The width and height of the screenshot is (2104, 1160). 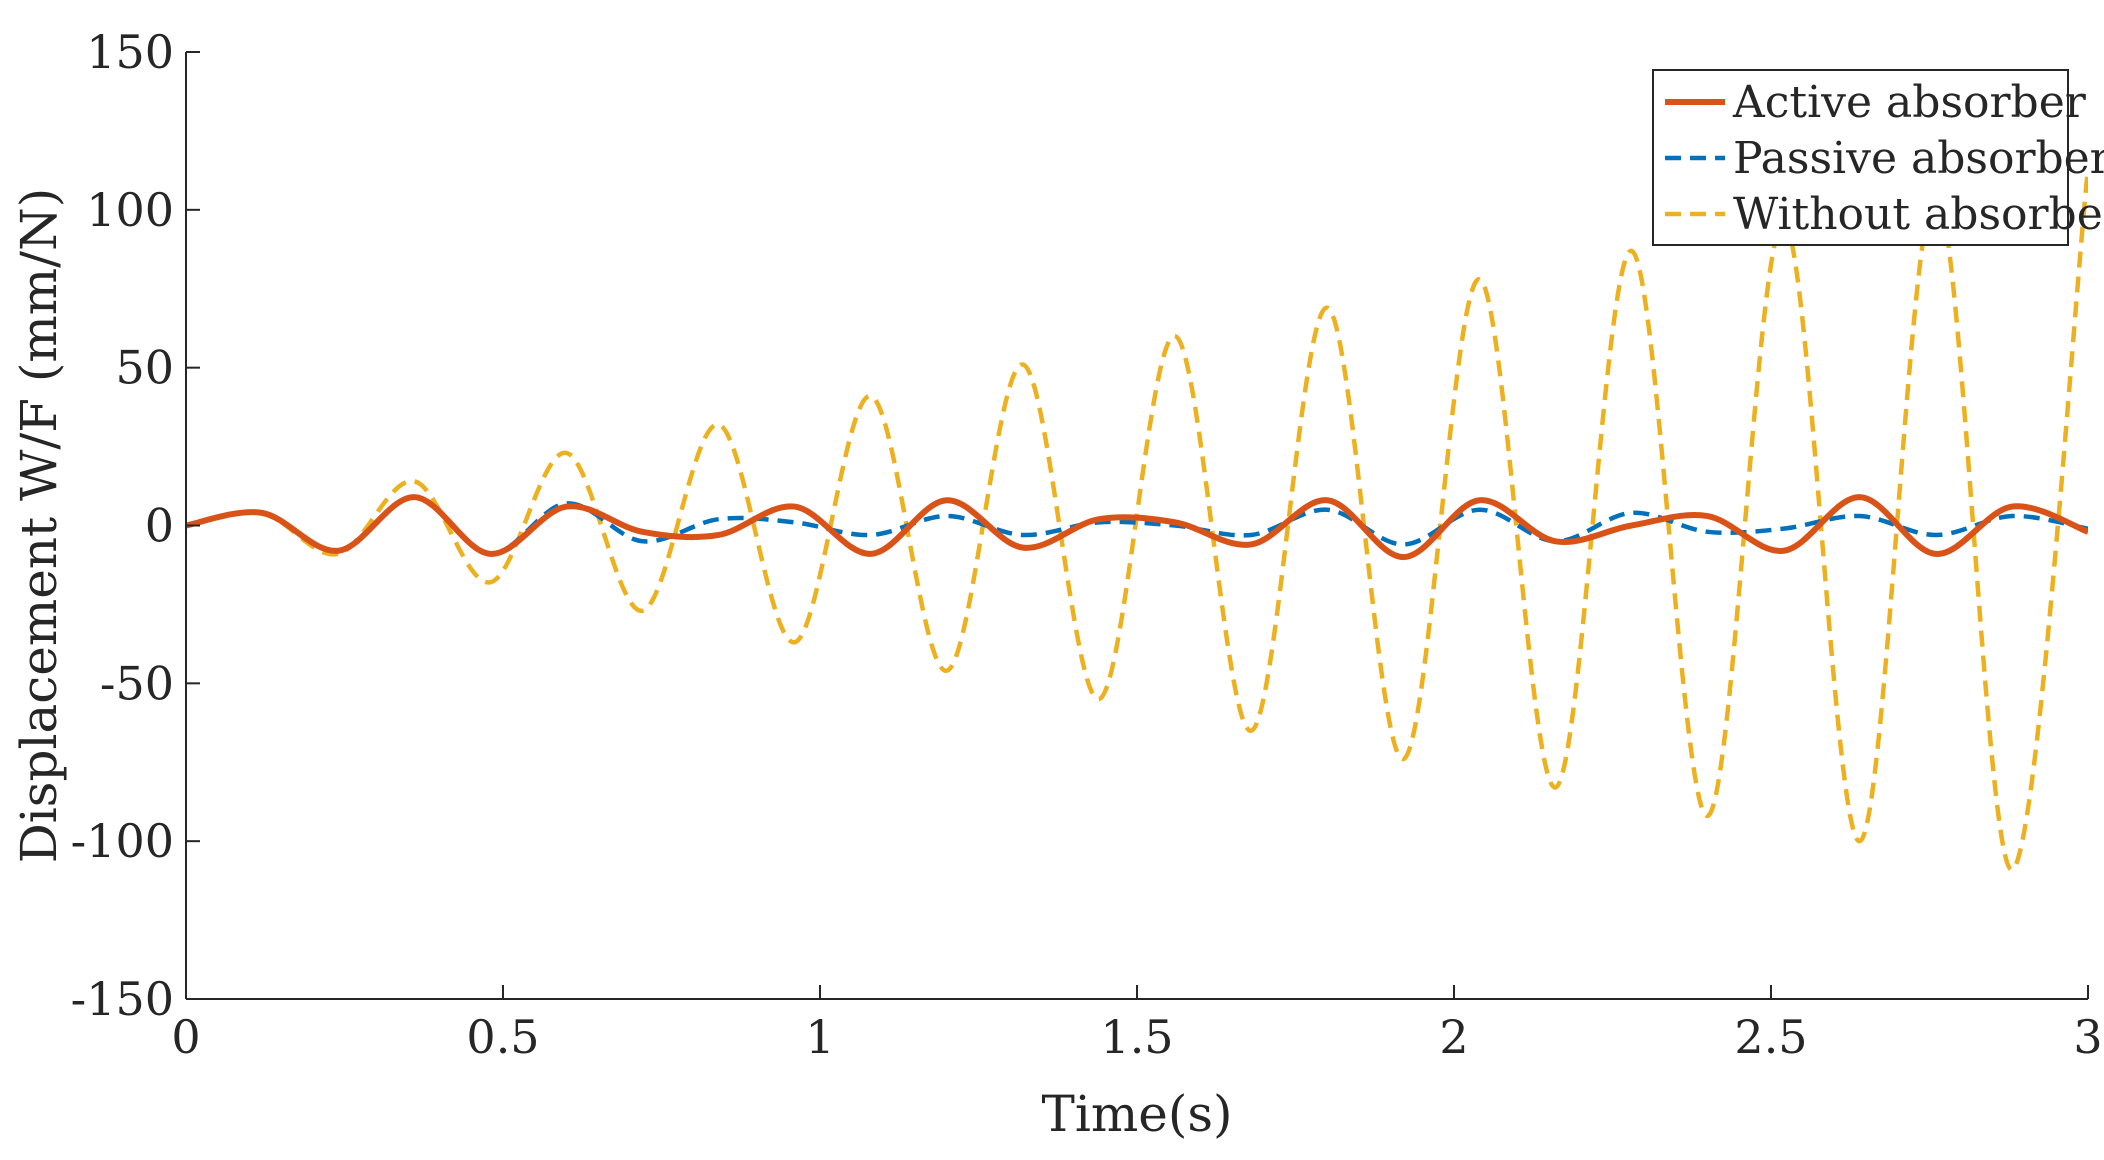 What do you see at coordinates (130, 210) in the screenshot?
I see `y-tick-label: 100` at bounding box center [130, 210].